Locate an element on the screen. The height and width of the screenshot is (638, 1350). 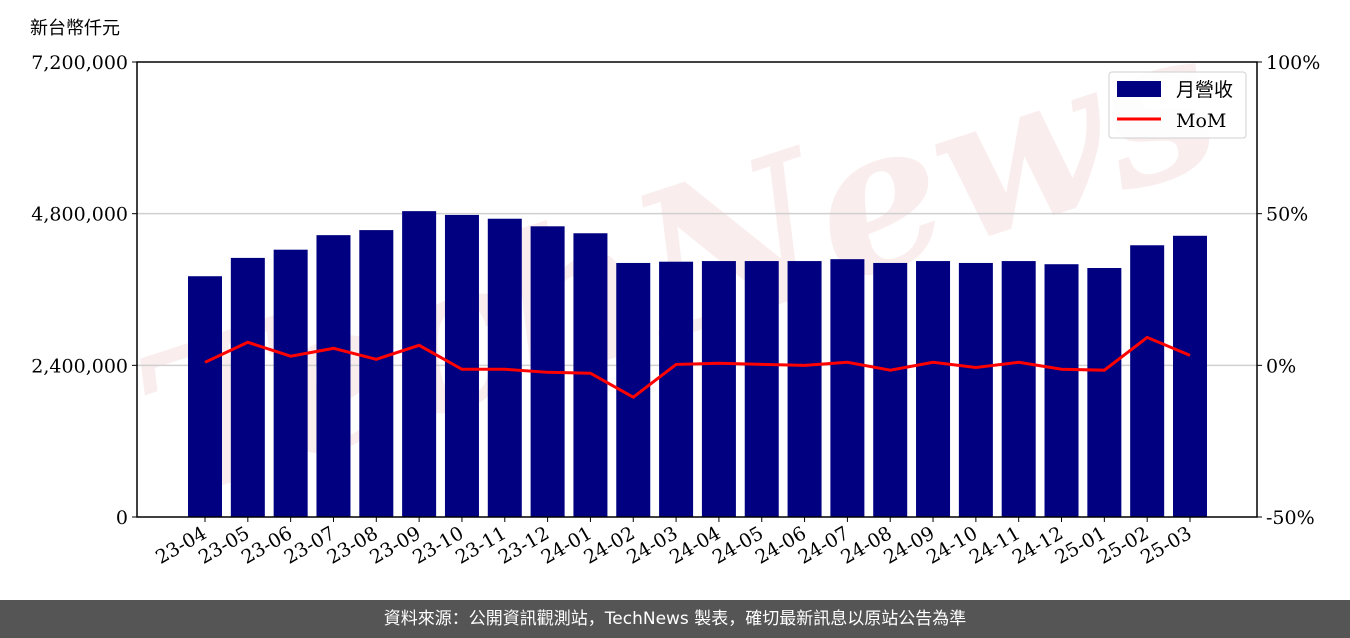
legend-label: MoM is located at coordinates (1201, 121).